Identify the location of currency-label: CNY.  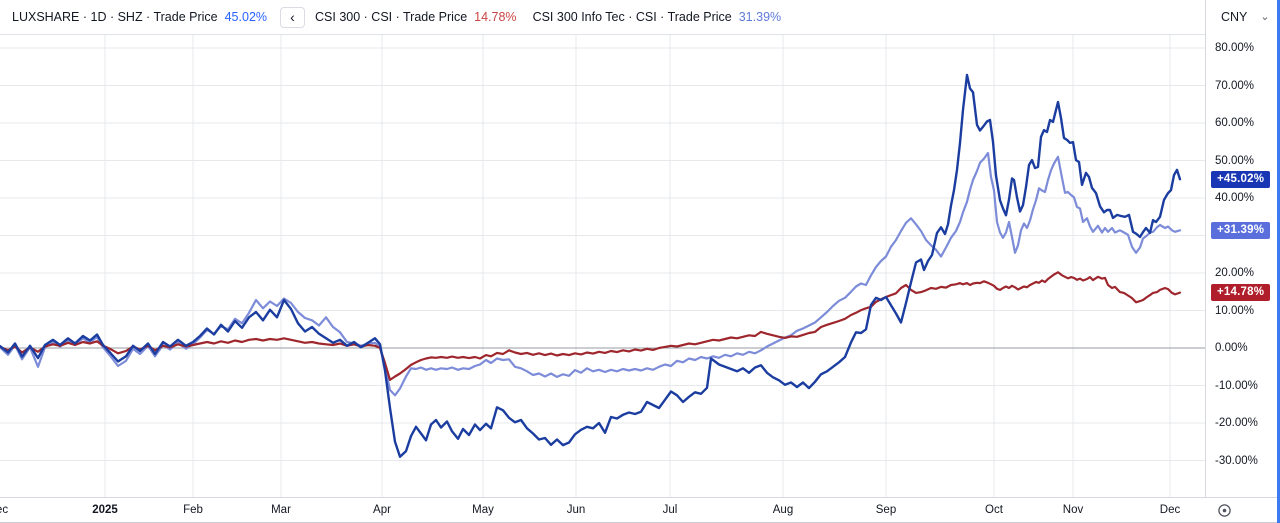
(1234, 17).